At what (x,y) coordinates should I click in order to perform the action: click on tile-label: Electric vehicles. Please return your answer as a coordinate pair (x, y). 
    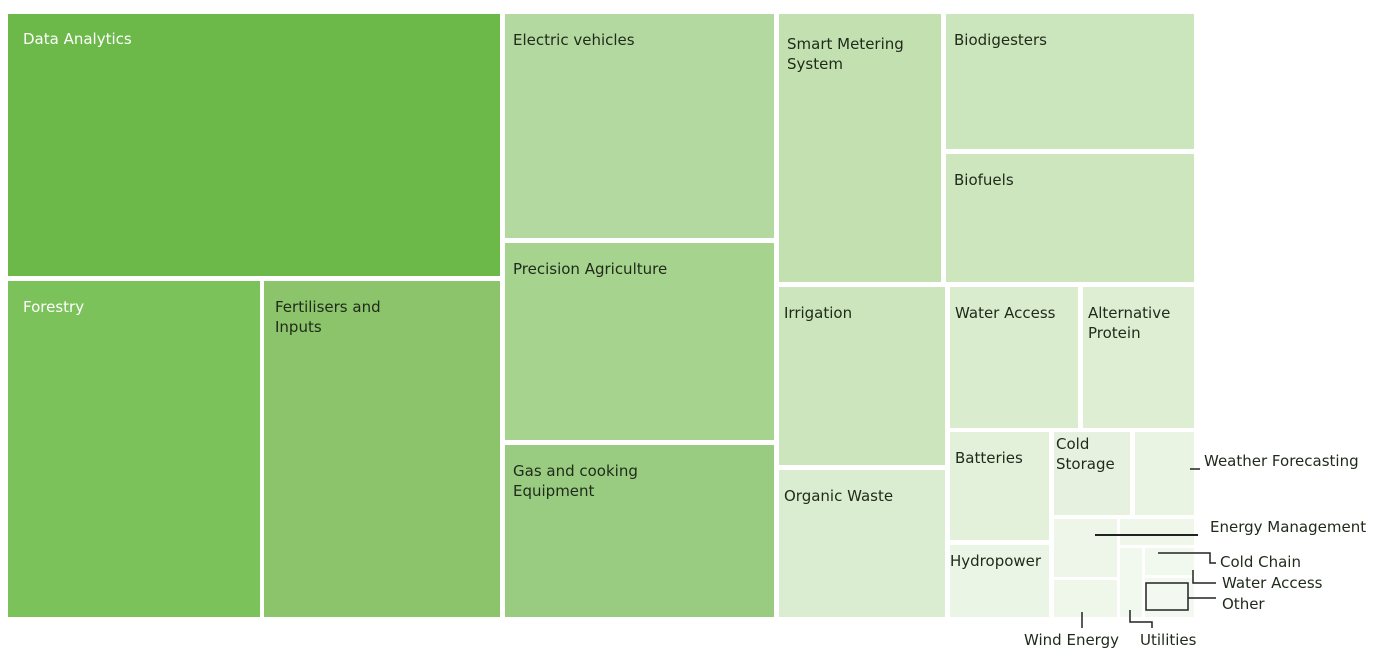
    Looking at the image, I should click on (574, 40).